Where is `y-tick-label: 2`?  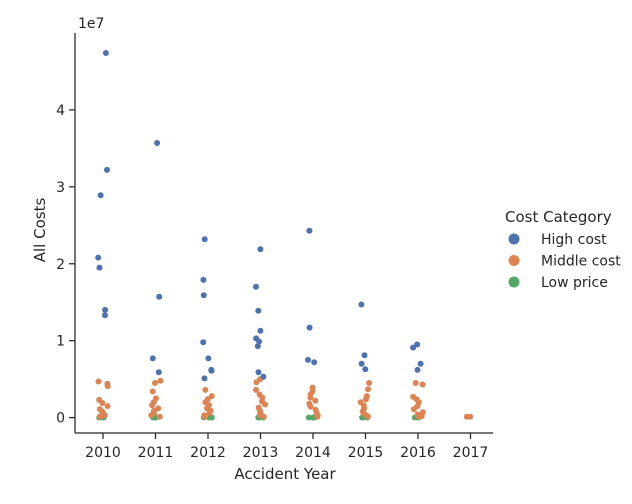
y-tick-label: 2 is located at coordinates (60, 265).